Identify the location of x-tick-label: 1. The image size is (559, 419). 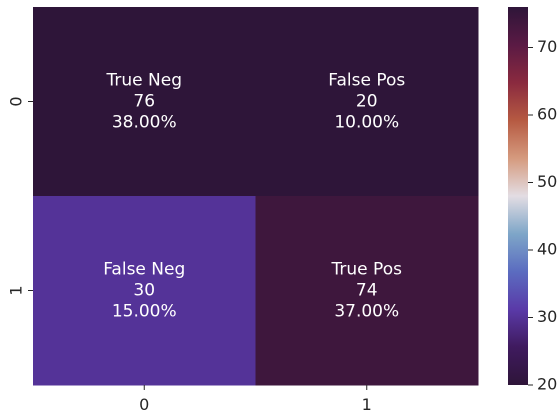
(367, 404).